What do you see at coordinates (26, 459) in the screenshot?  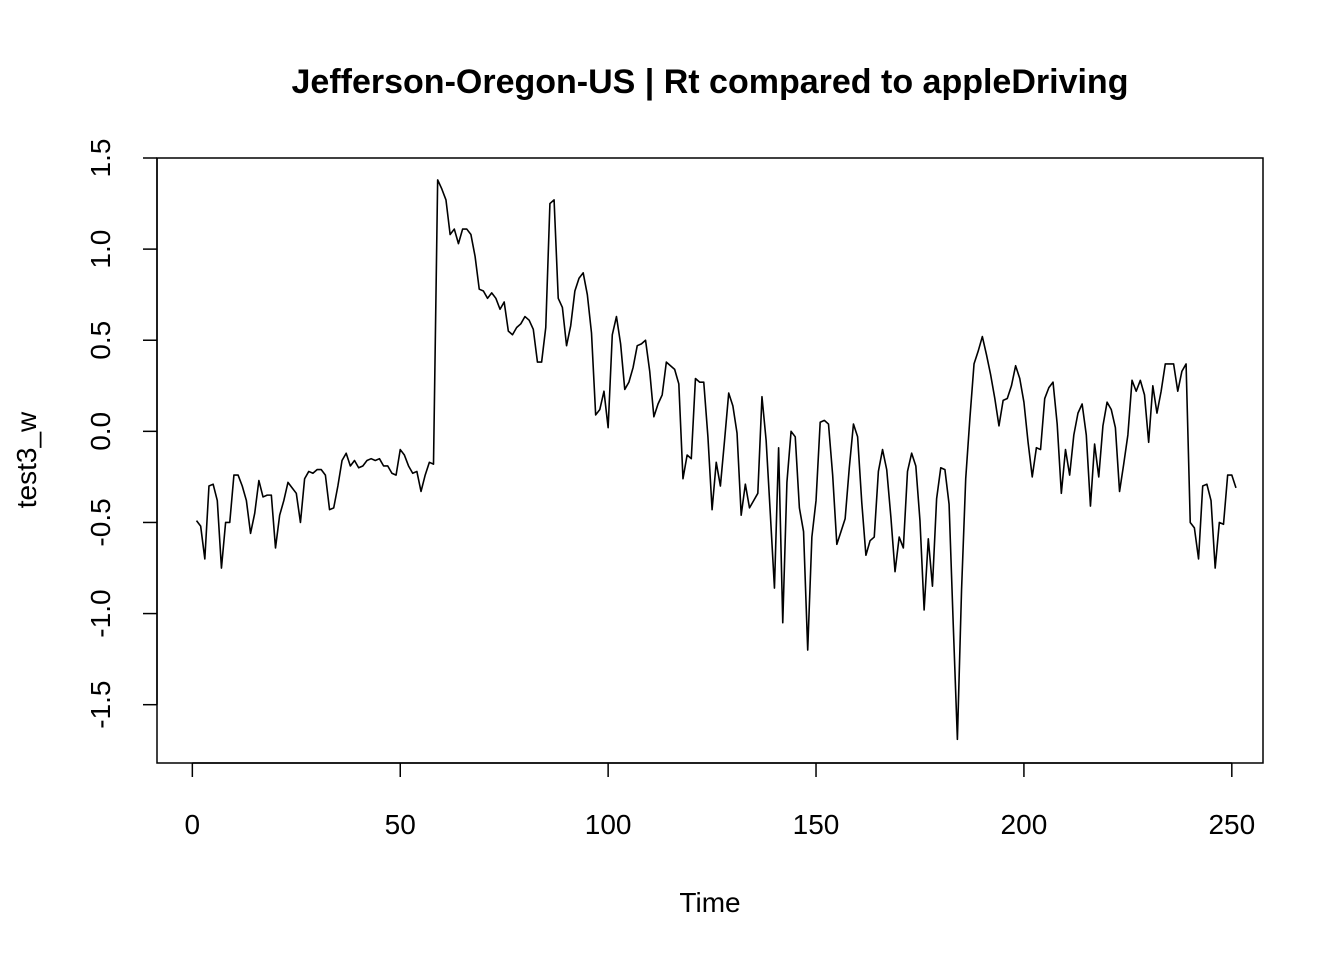 I see `y-axis-label: test3_w` at bounding box center [26, 459].